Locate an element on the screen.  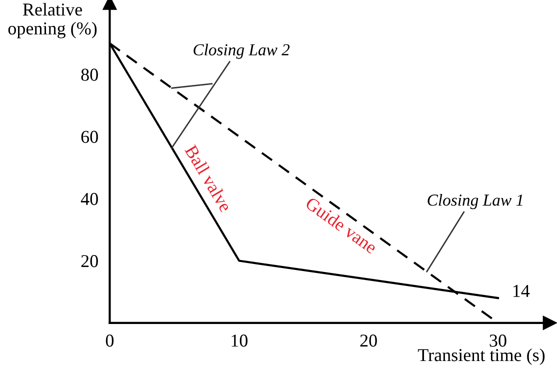
x-tick-label: 10 is located at coordinates (240, 340).